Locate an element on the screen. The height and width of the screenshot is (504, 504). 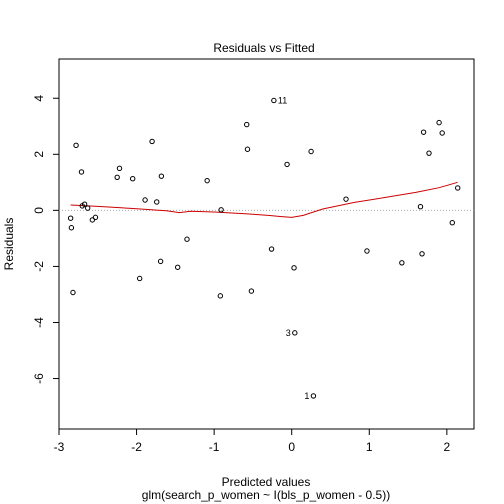
chart-title: Residuals vs Fitted is located at coordinates (263, 48).